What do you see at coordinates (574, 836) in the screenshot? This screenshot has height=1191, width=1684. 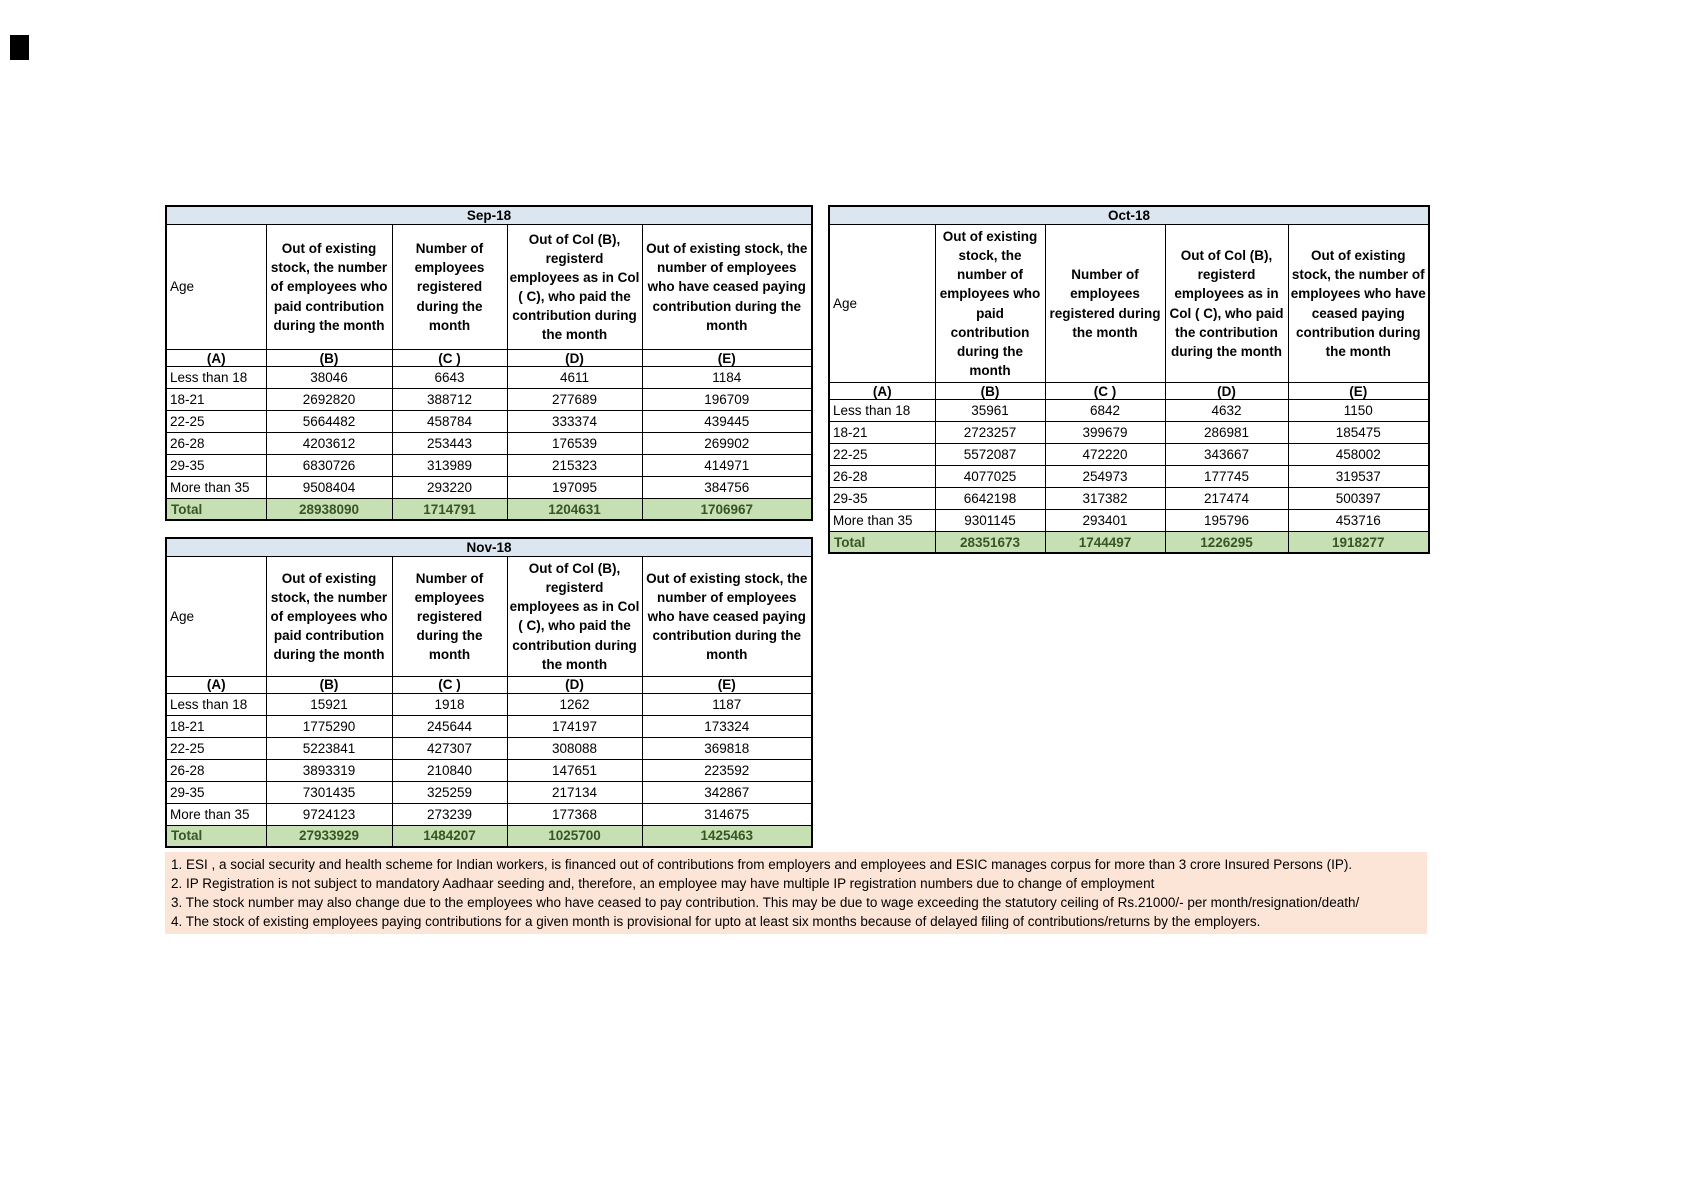 I see `total-value: 1025700` at bounding box center [574, 836].